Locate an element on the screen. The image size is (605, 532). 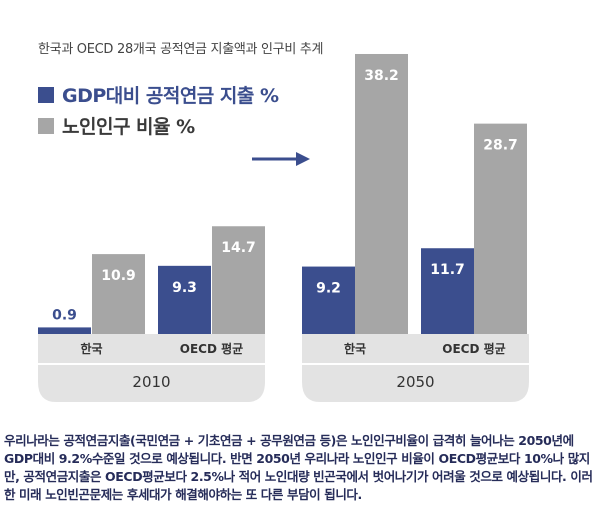
legend-swatch-elderly is located at coordinates (46, 125).